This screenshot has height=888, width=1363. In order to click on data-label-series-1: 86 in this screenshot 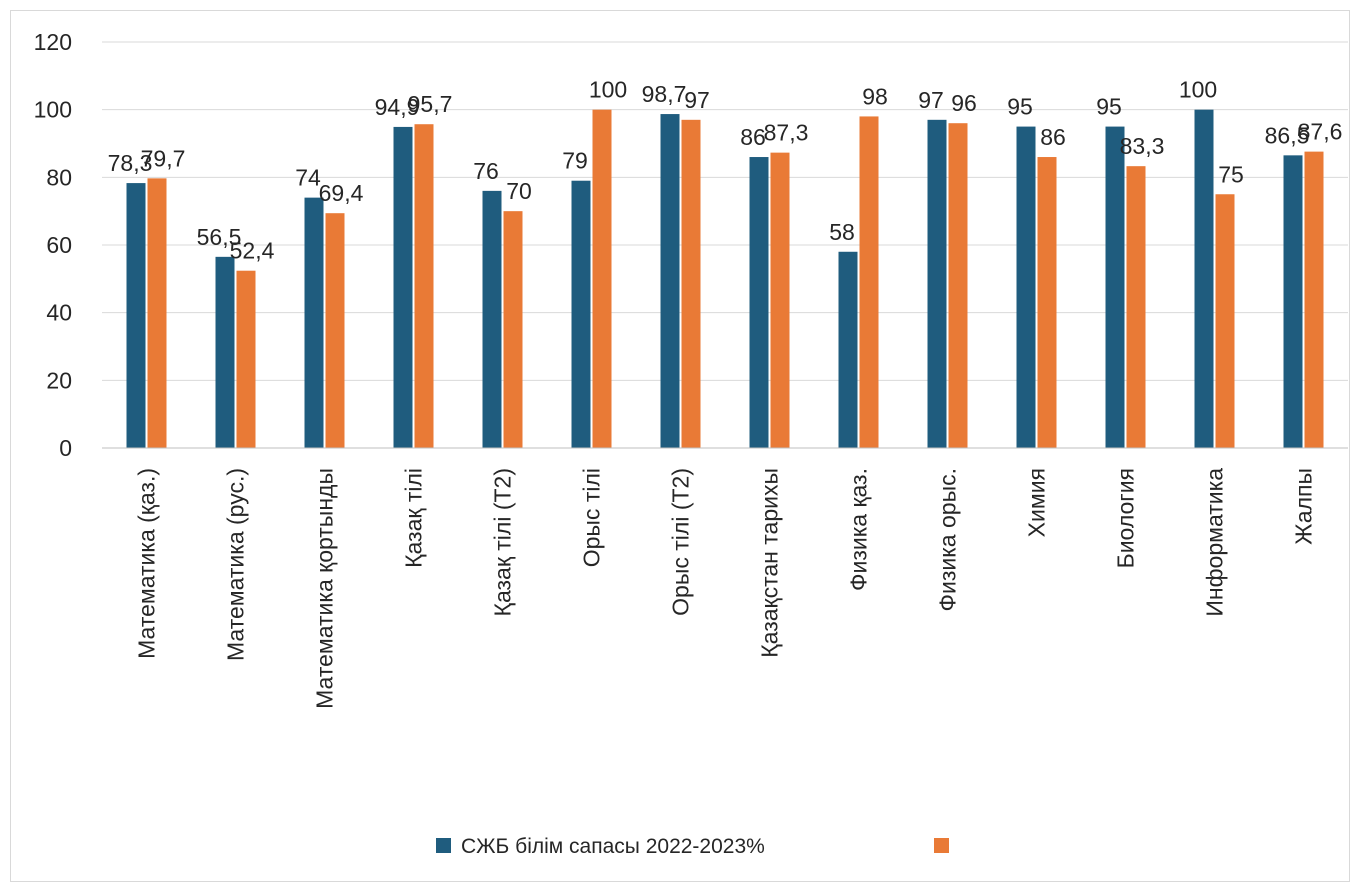, I will do `click(753, 137)`.